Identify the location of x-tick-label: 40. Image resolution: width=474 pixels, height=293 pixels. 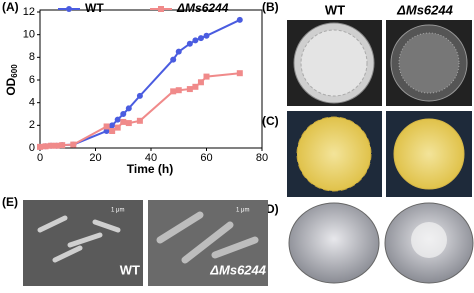
(151, 158).